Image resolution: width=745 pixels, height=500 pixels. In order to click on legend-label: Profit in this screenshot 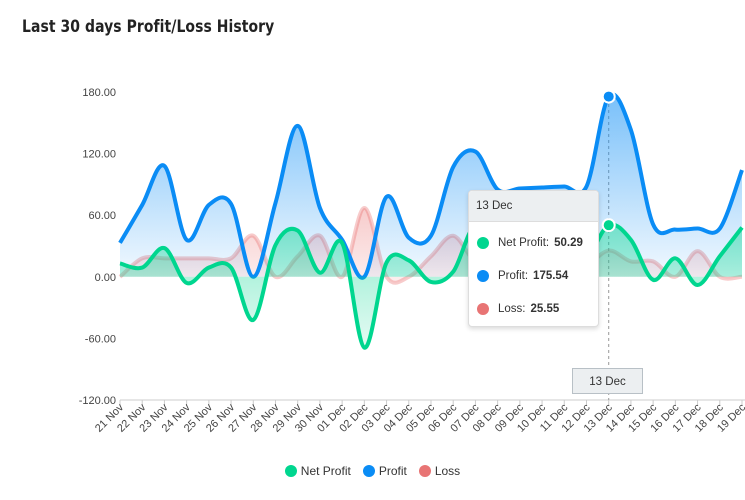, I will do `click(392, 471)`.